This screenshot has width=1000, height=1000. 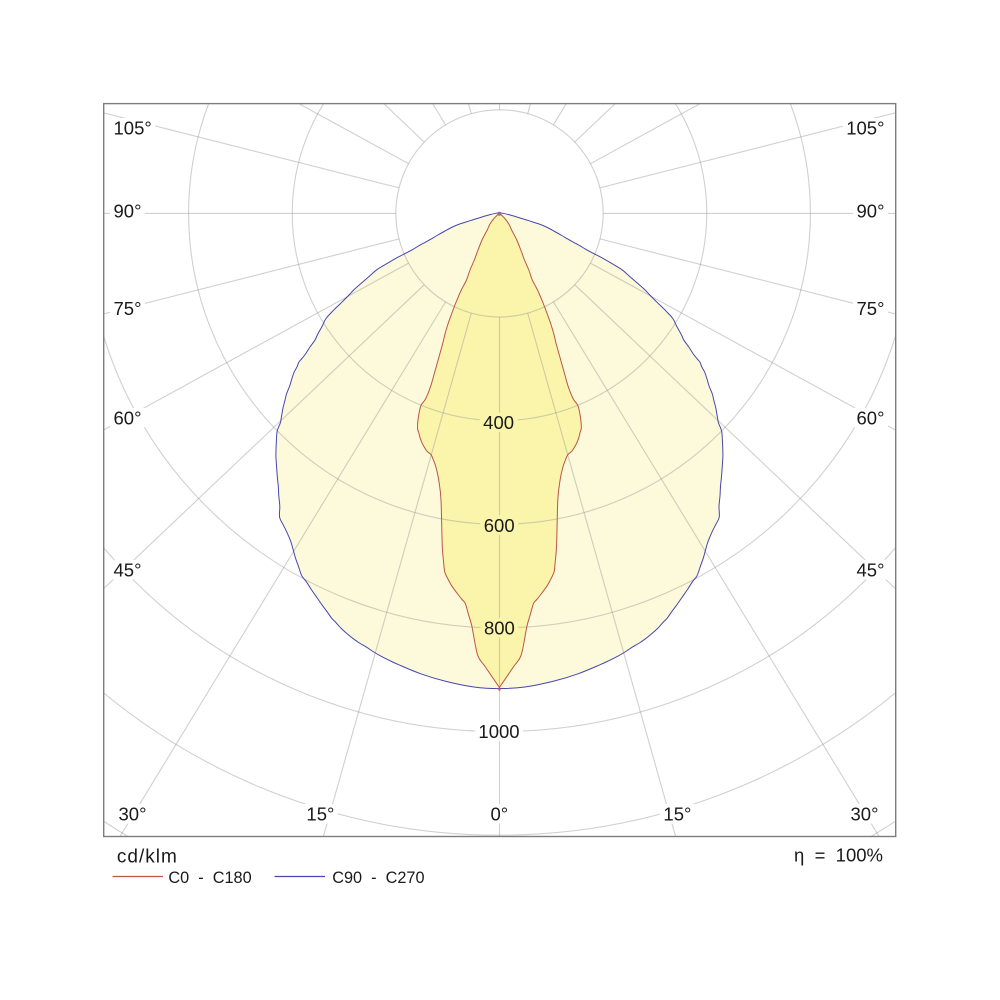 What do you see at coordinates (147, 856) in the screenshot?
I see `svg-text: cd/klm` at bounding box center [147, 856].